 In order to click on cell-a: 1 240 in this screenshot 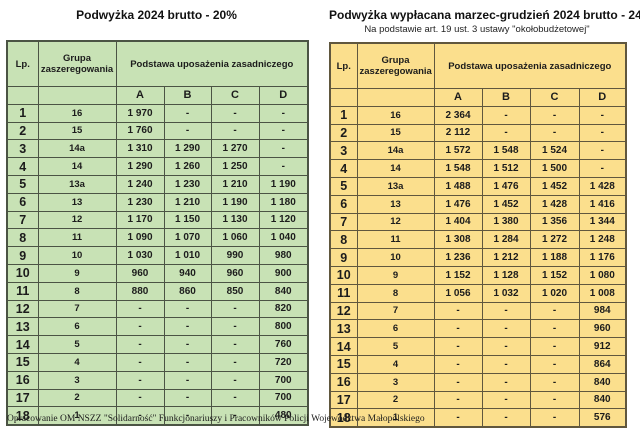, I will do `click(140, 184)`.